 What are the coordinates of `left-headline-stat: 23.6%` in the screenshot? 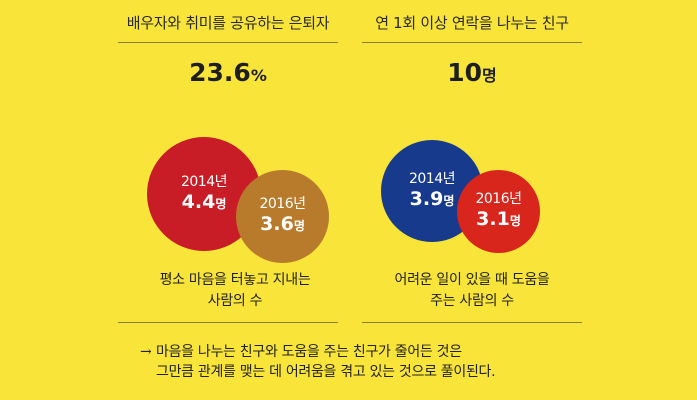 It's located at (228, 72).